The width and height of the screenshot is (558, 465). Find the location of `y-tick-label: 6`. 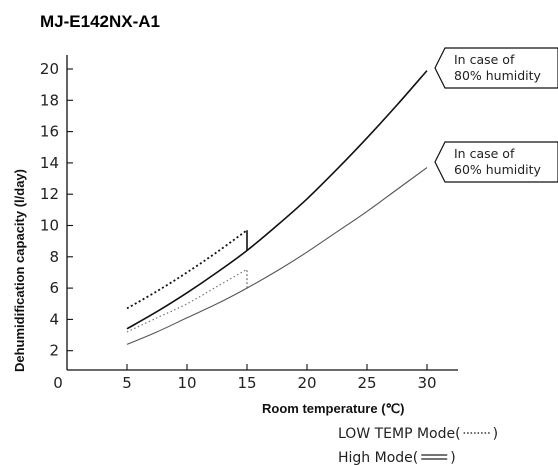

y-tick-label: 6 is located at coordinates (54, 288).